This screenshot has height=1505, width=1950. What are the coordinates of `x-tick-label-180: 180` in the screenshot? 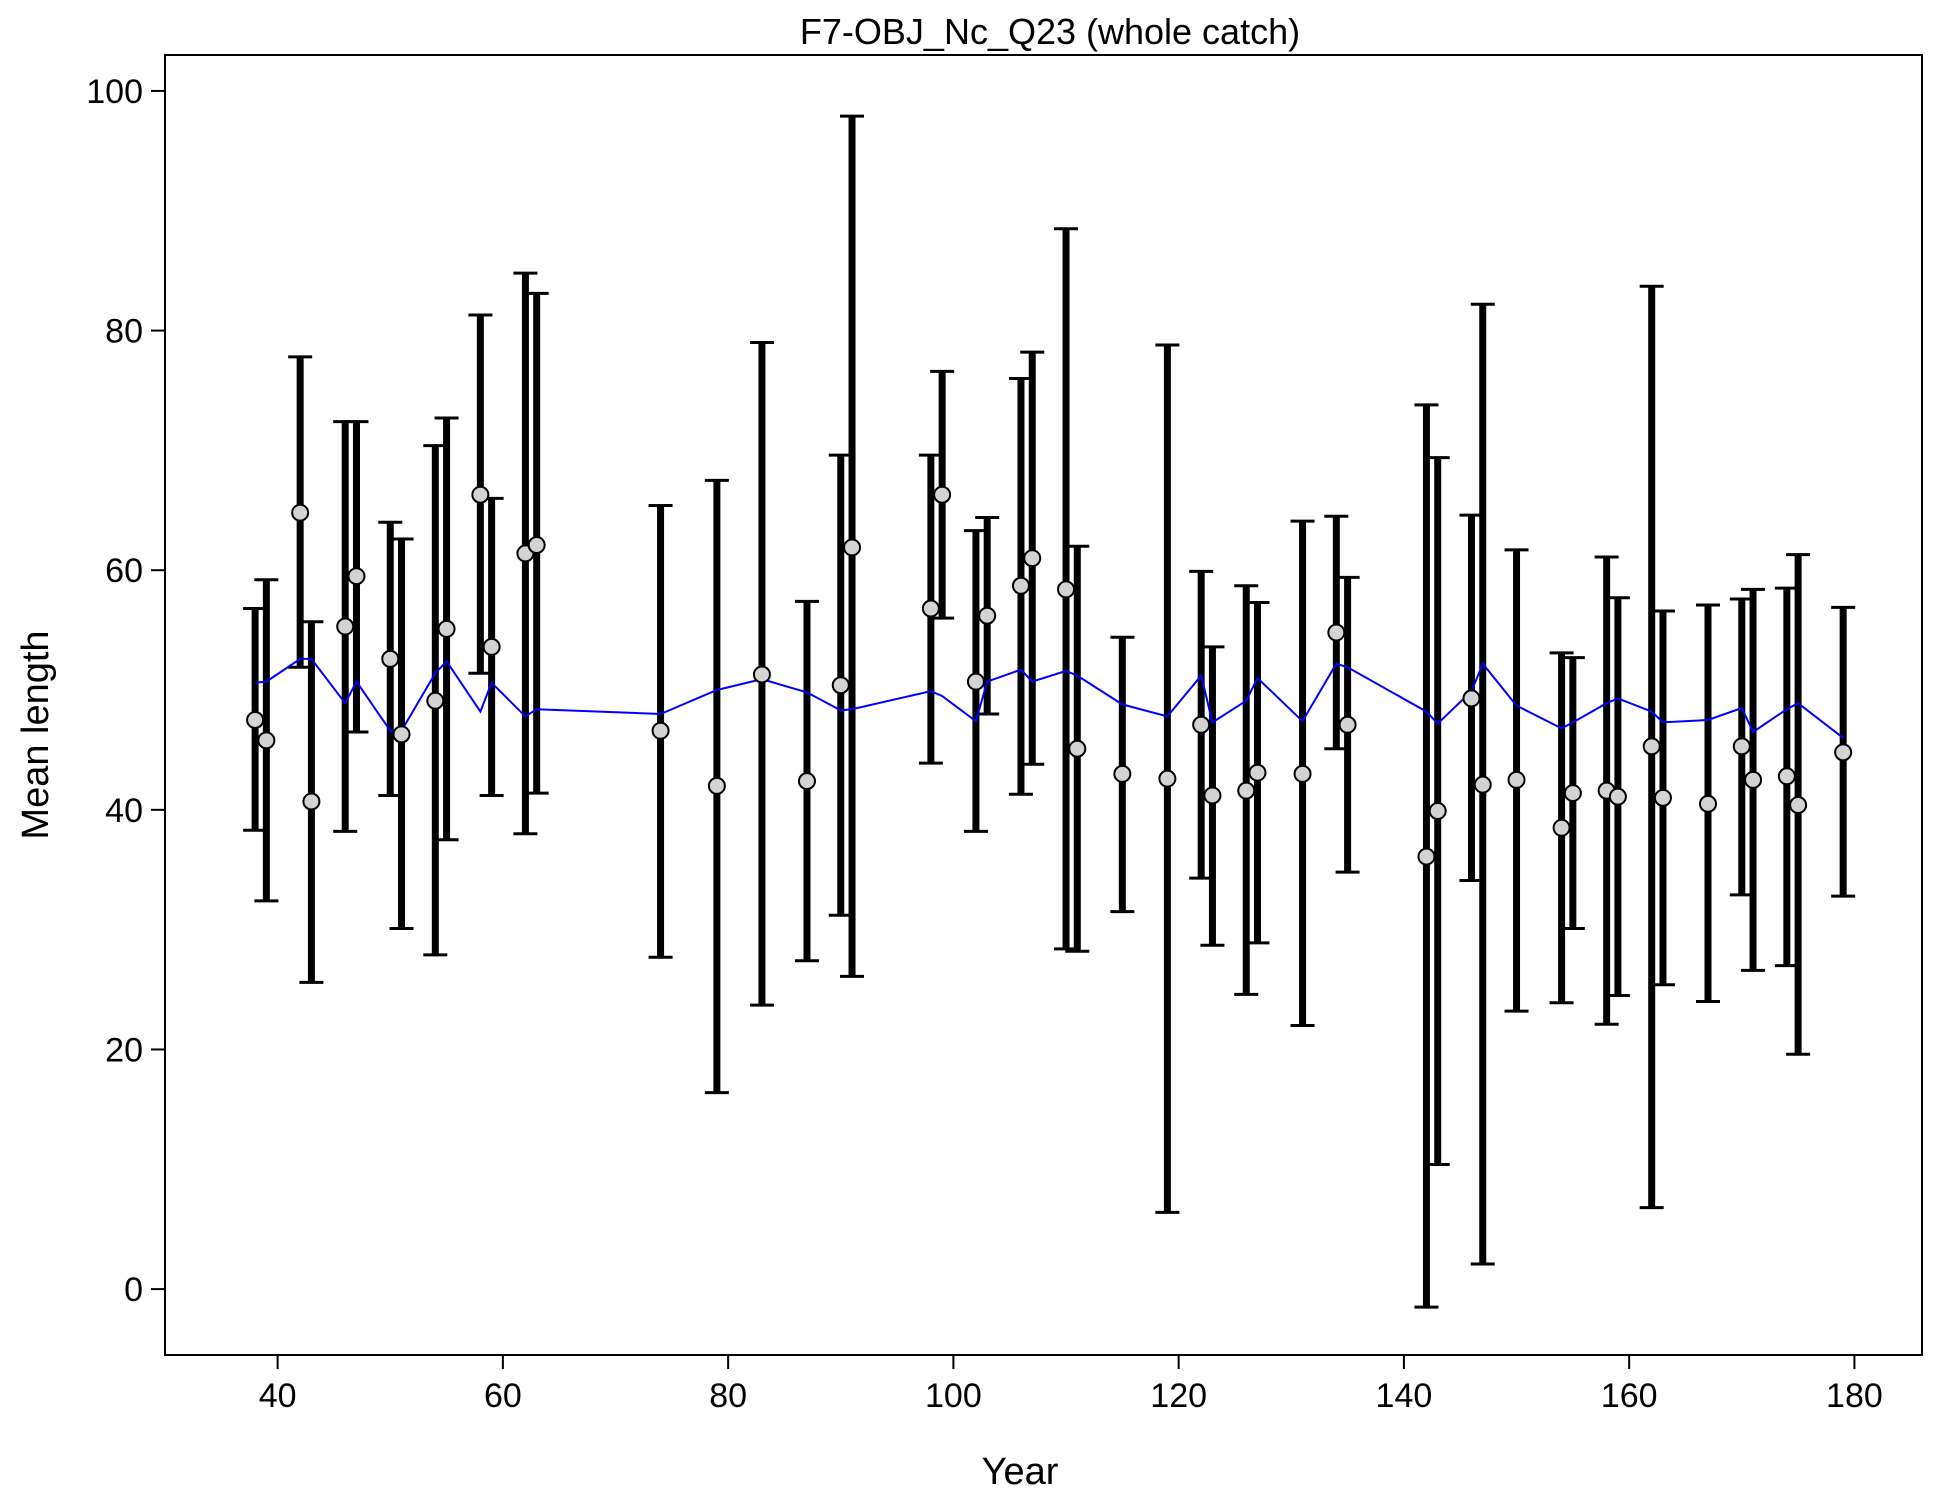 It's located at (1854, 1396).